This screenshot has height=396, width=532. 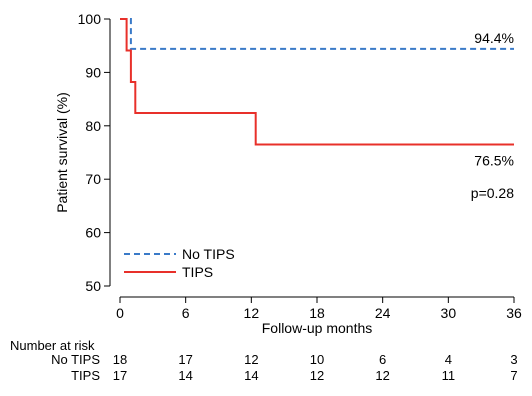 What do you see at coordinates (90, 19) in the screenshot?
I see `y-tick-label: 100` at bounding box center [90, 19].